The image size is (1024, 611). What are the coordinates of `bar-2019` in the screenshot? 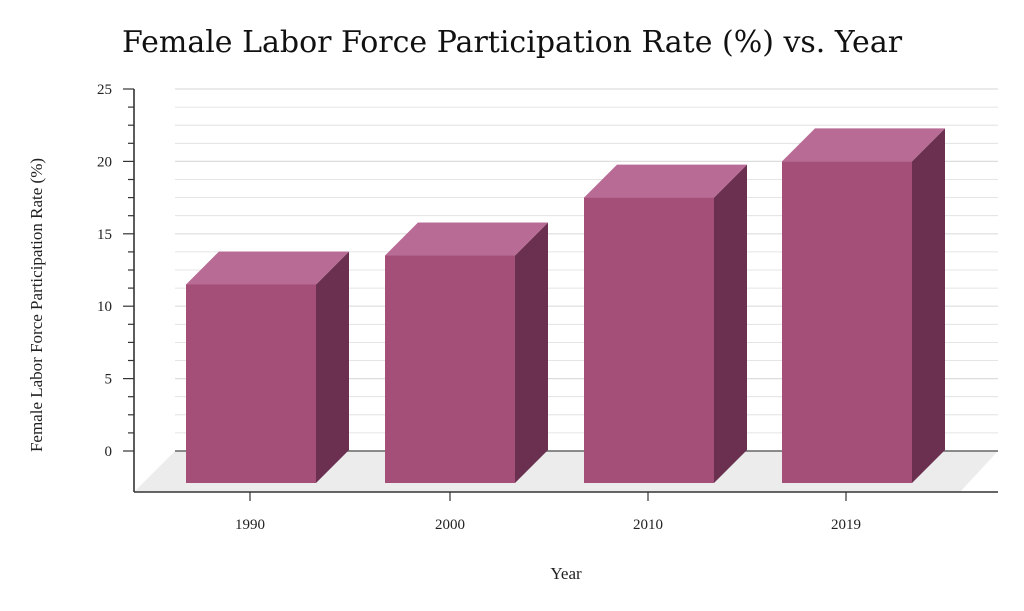 It's located at (863, 305).